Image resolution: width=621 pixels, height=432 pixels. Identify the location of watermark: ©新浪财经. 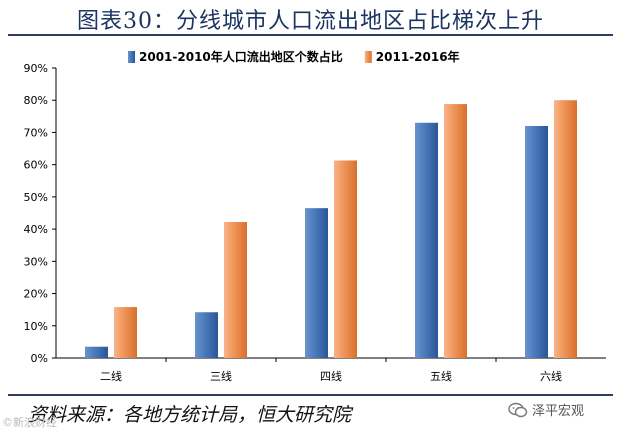
(29, 422).